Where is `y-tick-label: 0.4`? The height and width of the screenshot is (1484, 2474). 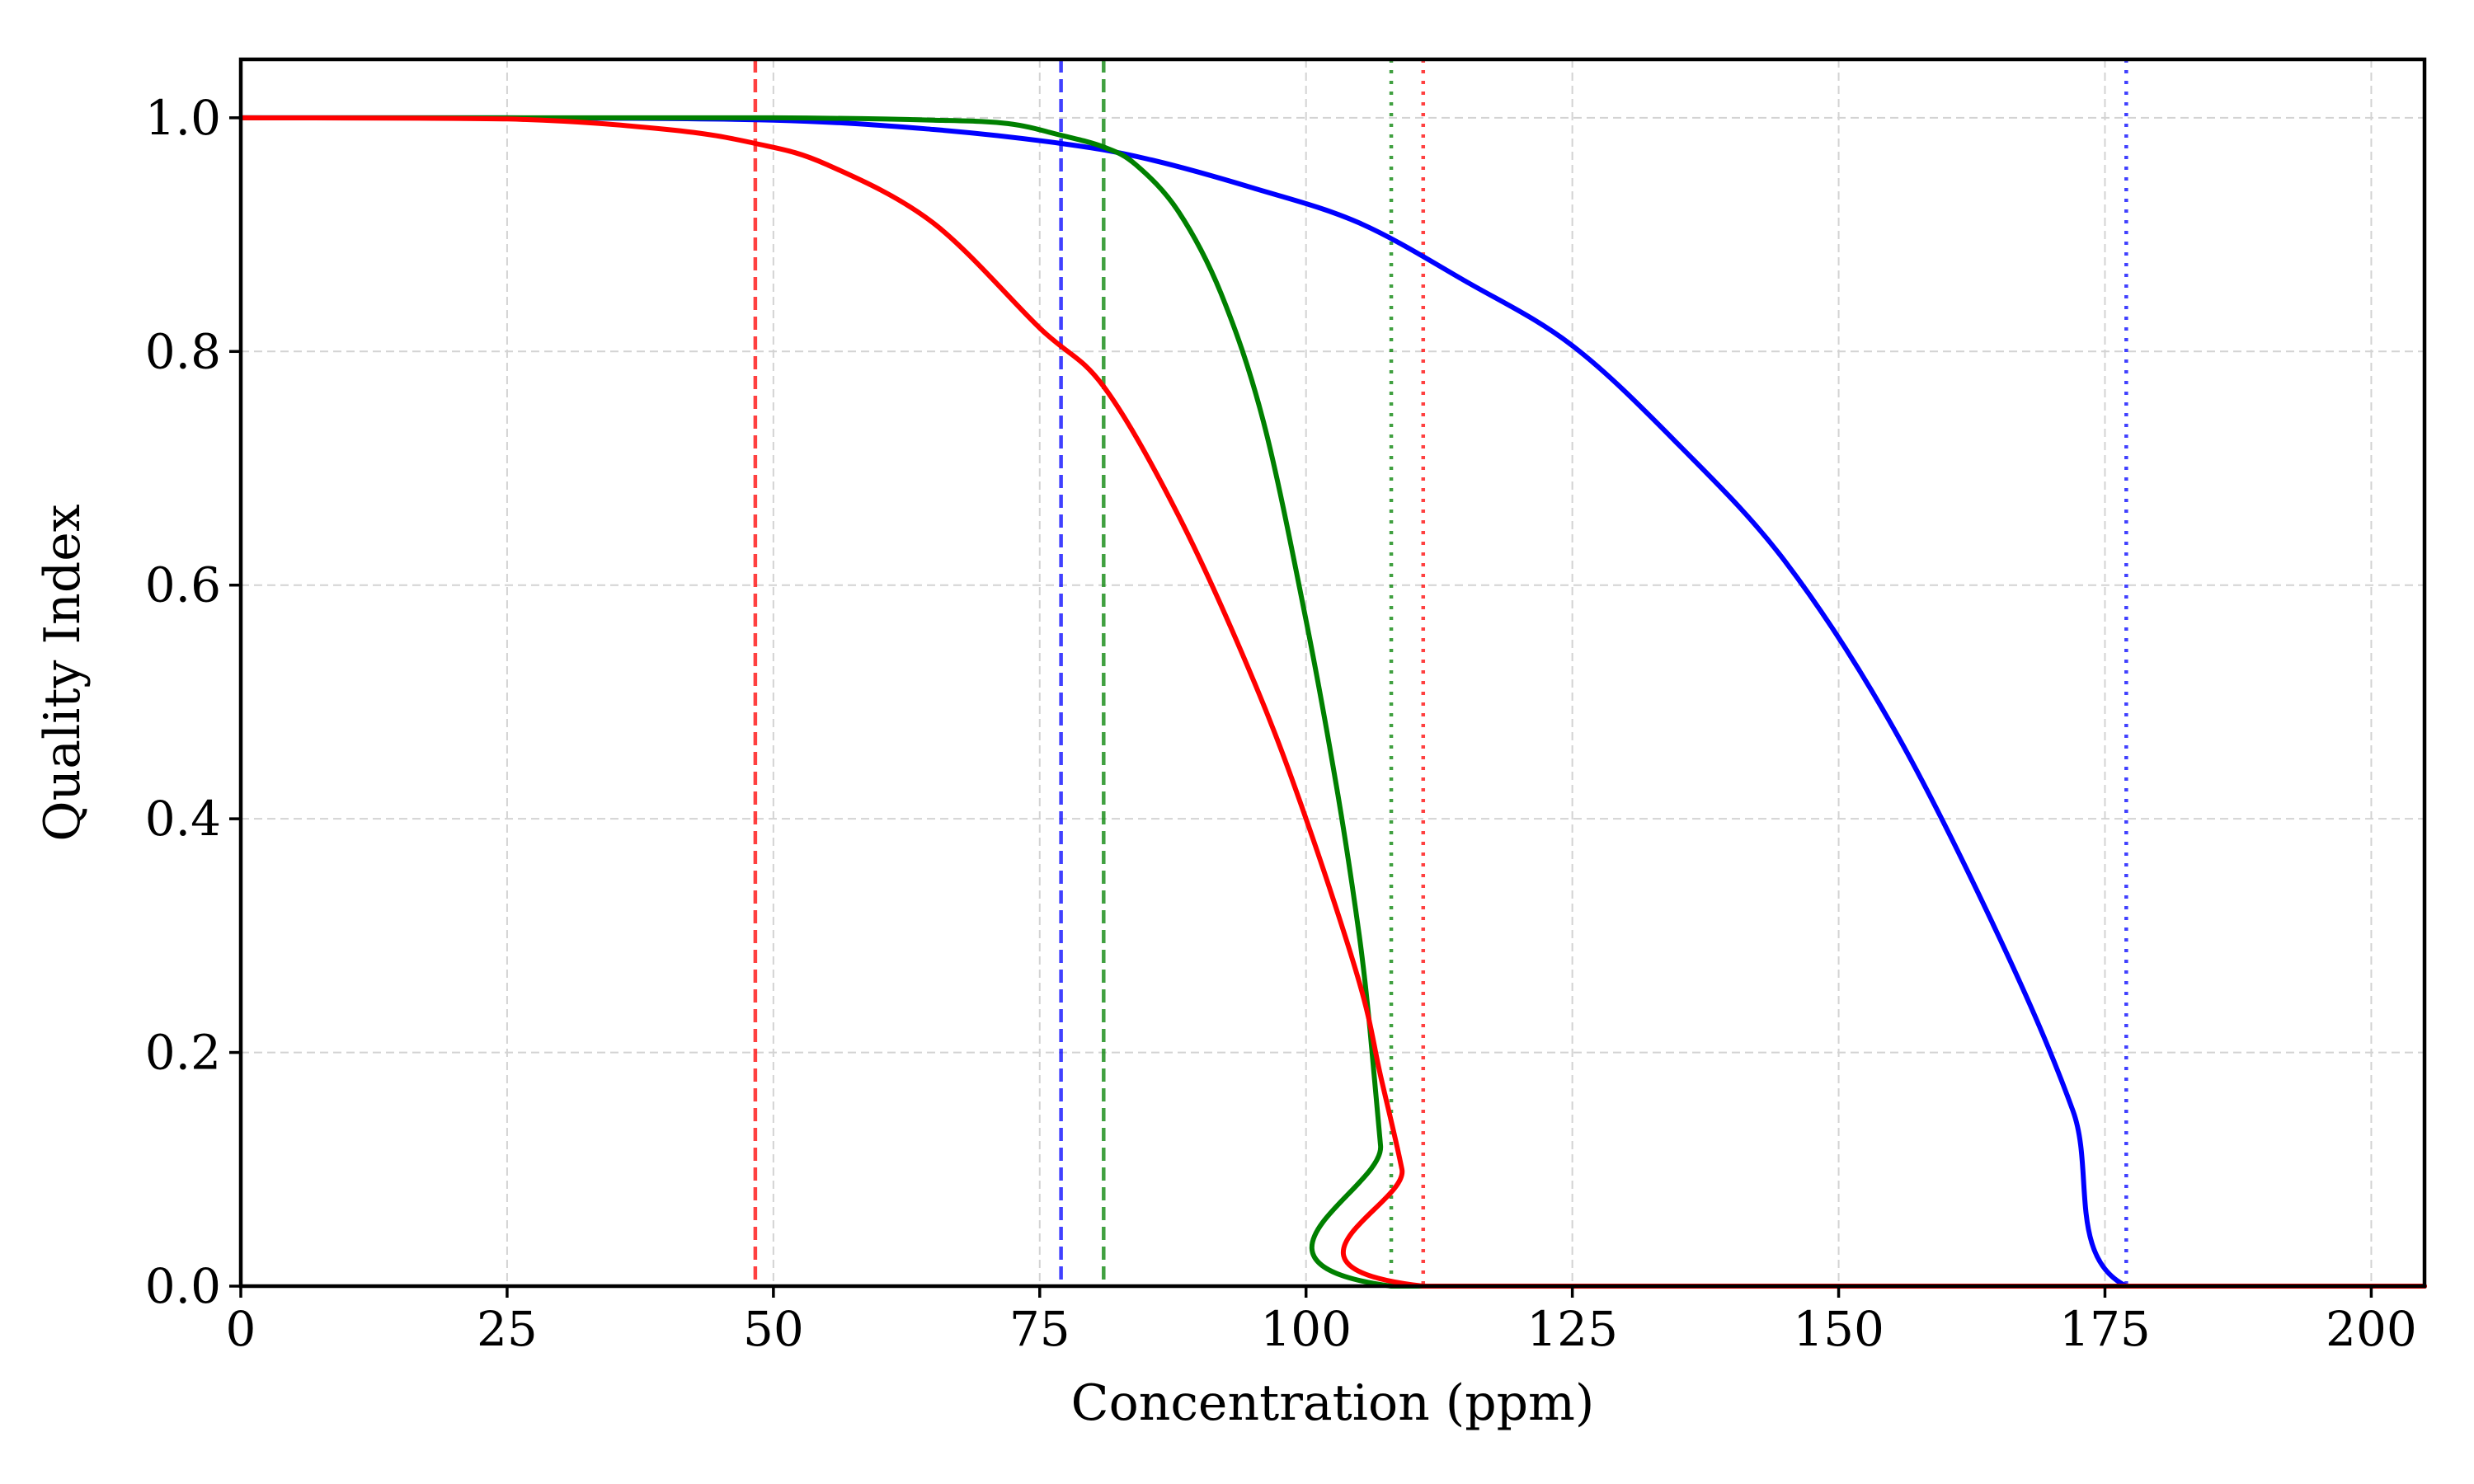 y-tick-label: 0.4 is located at coordinates (183, 819).